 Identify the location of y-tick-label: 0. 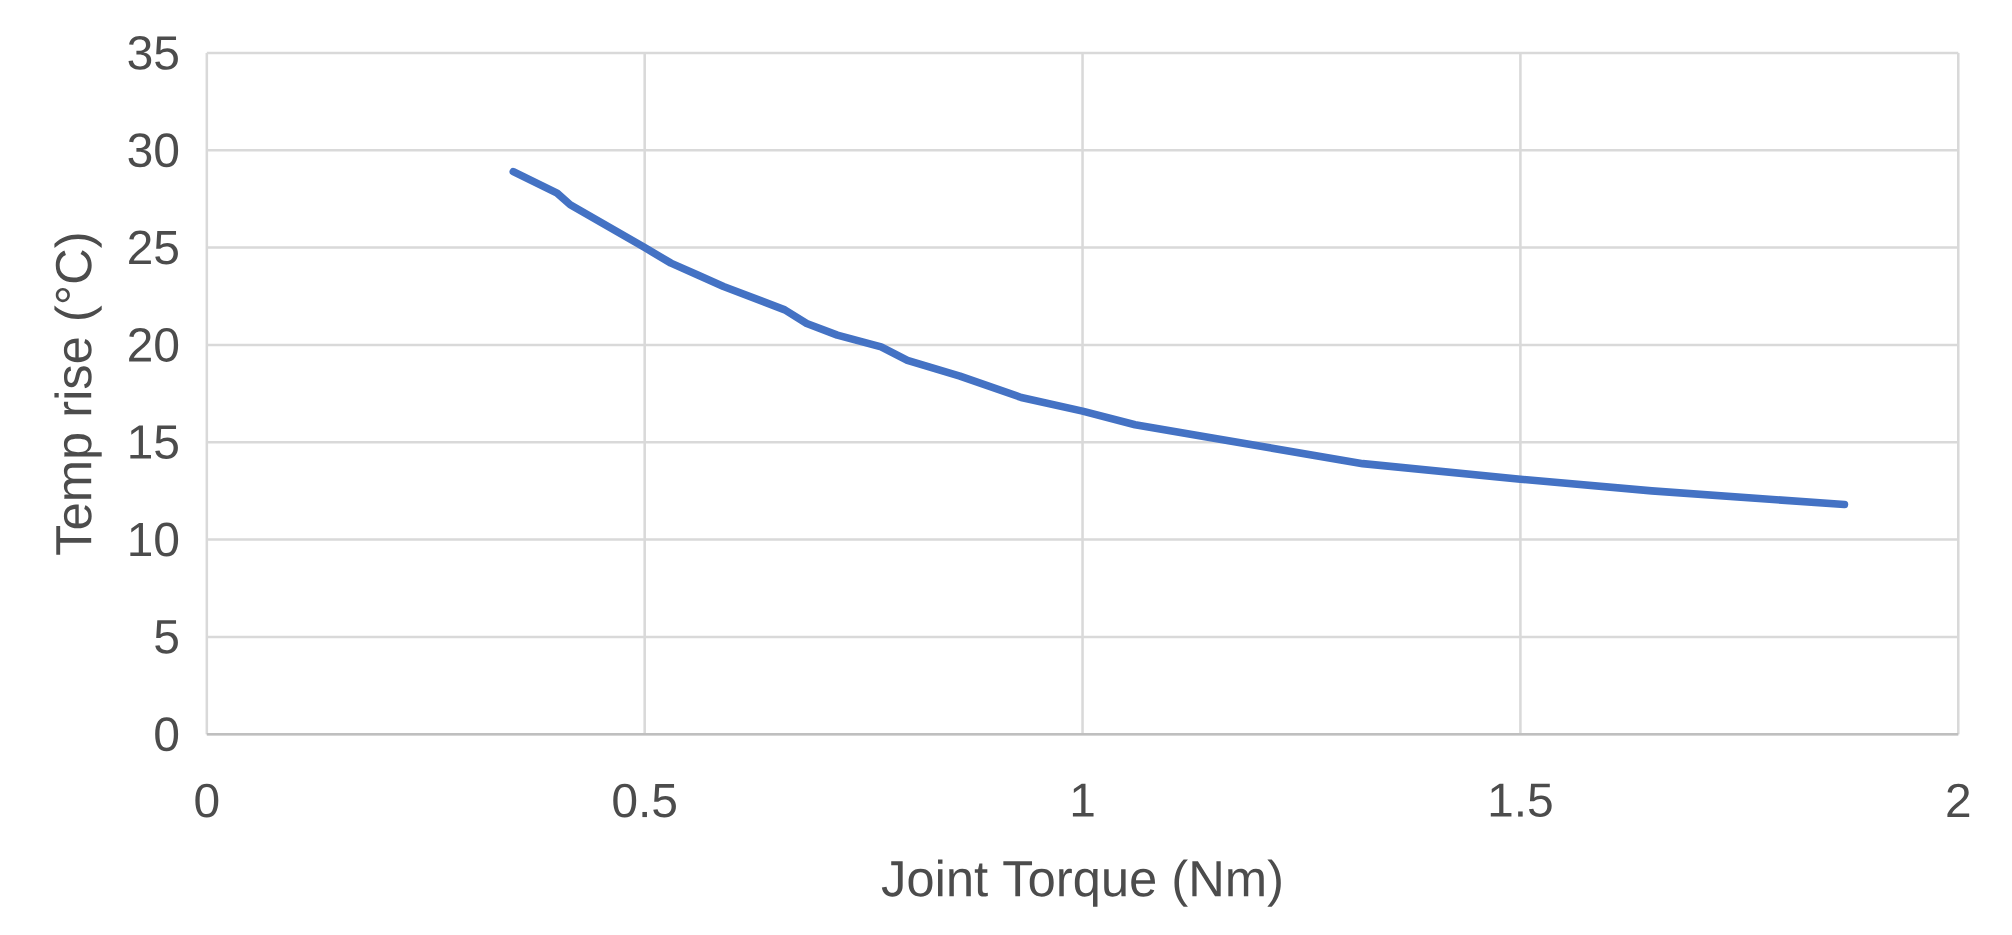
(167, 734).